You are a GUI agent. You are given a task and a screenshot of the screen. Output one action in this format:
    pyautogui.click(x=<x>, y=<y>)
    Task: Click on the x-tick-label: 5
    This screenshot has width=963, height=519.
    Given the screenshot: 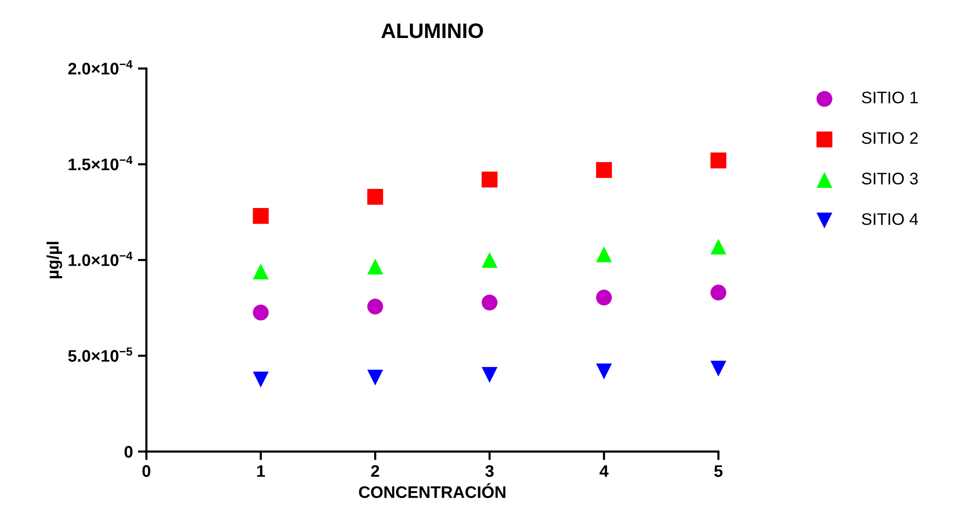 What is the action you would take?
    pyautogui.click(x=718, y=471)
    